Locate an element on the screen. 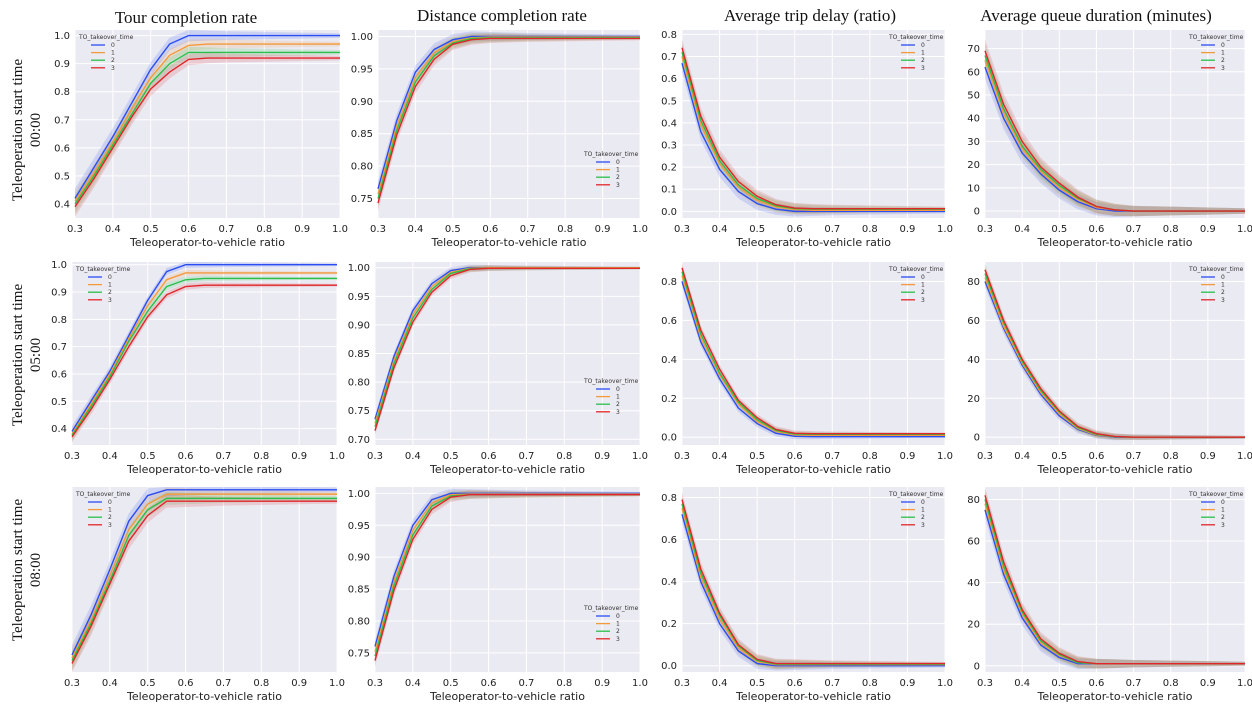 This screenshot has height=704, width=1252. y-tick-label: 0.2 is located at coordinates (669, 168).